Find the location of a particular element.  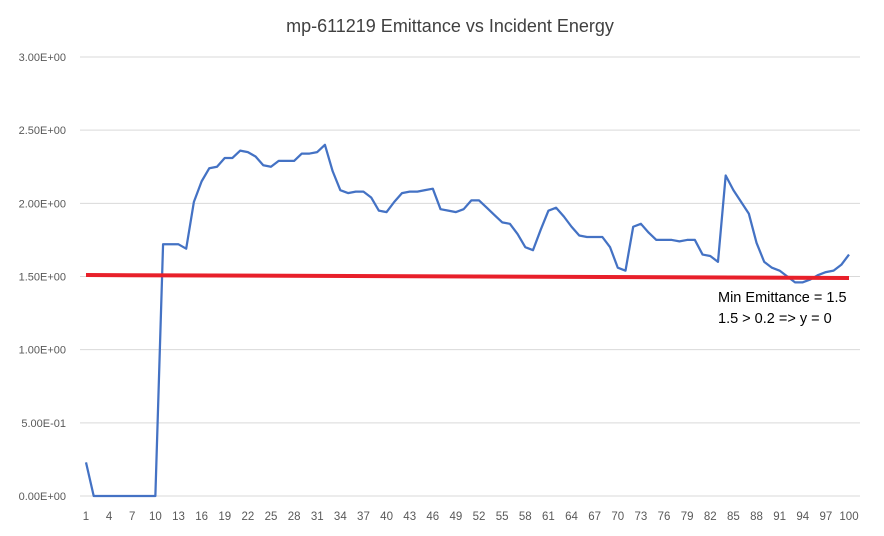

y-tick-label: 2.00E+00 is located at coordinates (42, 204).